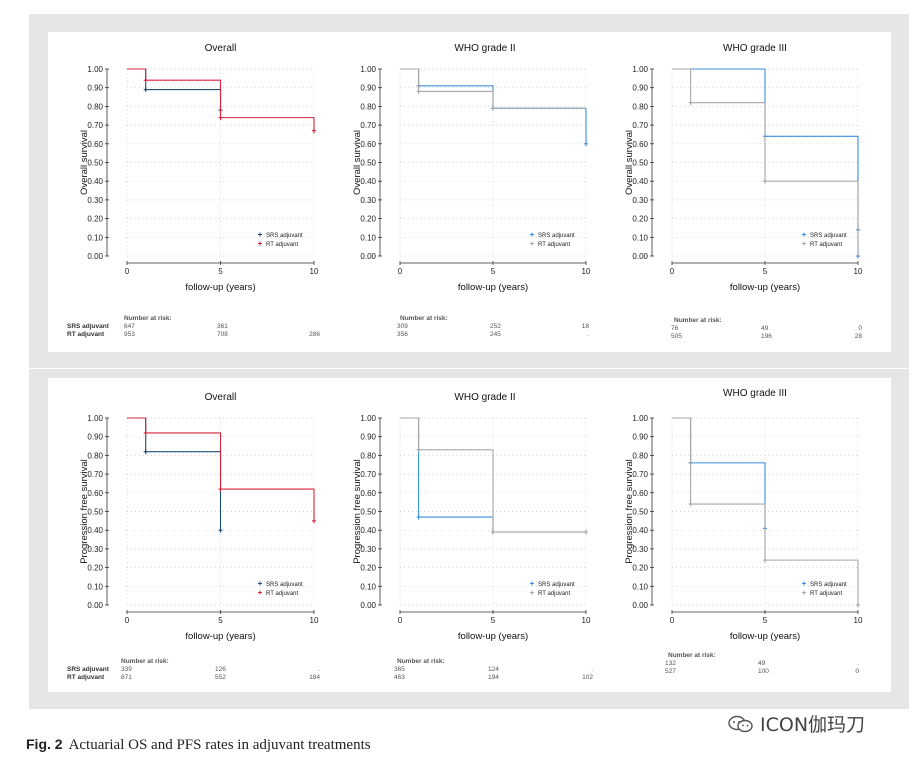  Describe the element at coordinates (493, 677) in the screenshot. I see `risk-count: 194` at that location.